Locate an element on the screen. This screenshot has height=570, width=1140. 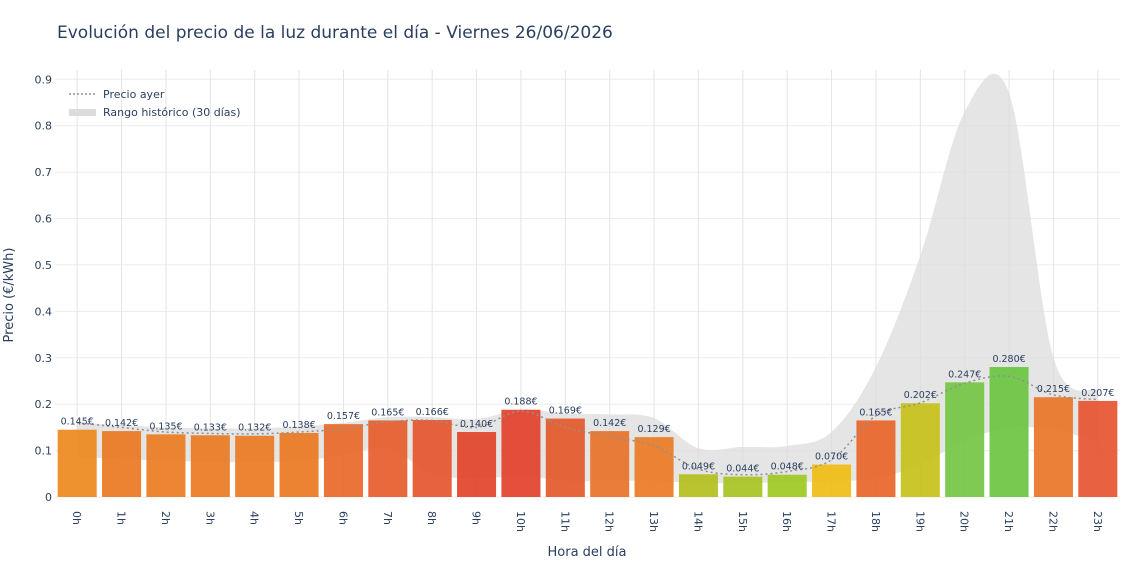
x-tick-label: 17h is located at coordinates (831, 521).